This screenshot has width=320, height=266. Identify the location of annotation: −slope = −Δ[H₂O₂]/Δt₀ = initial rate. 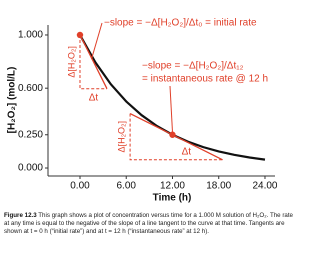
(180, 23).